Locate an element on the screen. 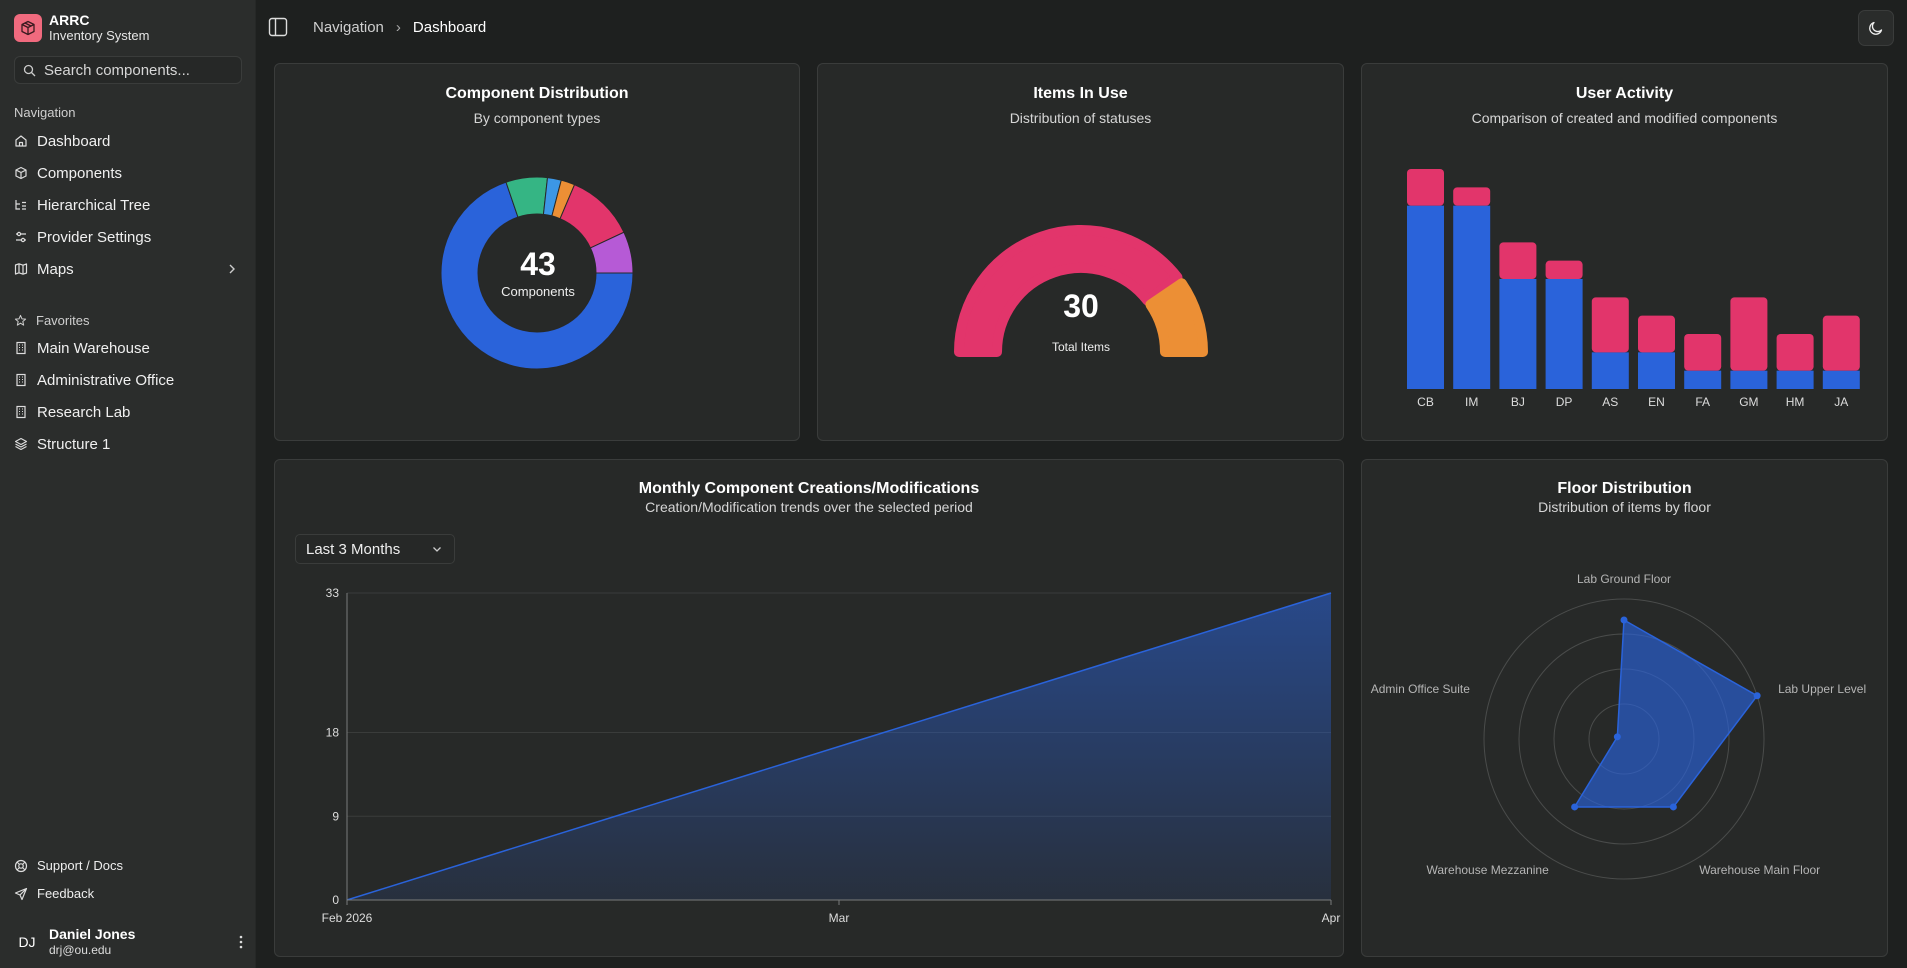 The height and width of the screenshot is (968, 1907). x-tick-label: HM is located at coordinates (1795, 402).